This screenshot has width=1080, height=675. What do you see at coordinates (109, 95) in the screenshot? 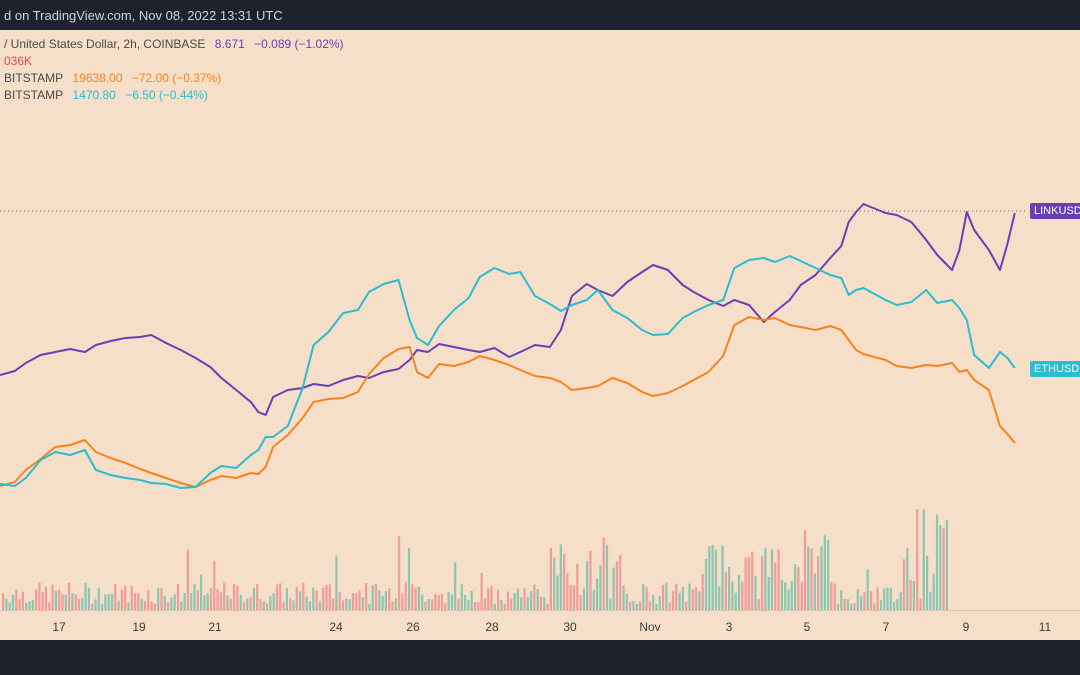
I see `legend-row-eth: BITSTAMP 1470.80 −6.50 (−0.44%)` at bounding box center [109, 95].